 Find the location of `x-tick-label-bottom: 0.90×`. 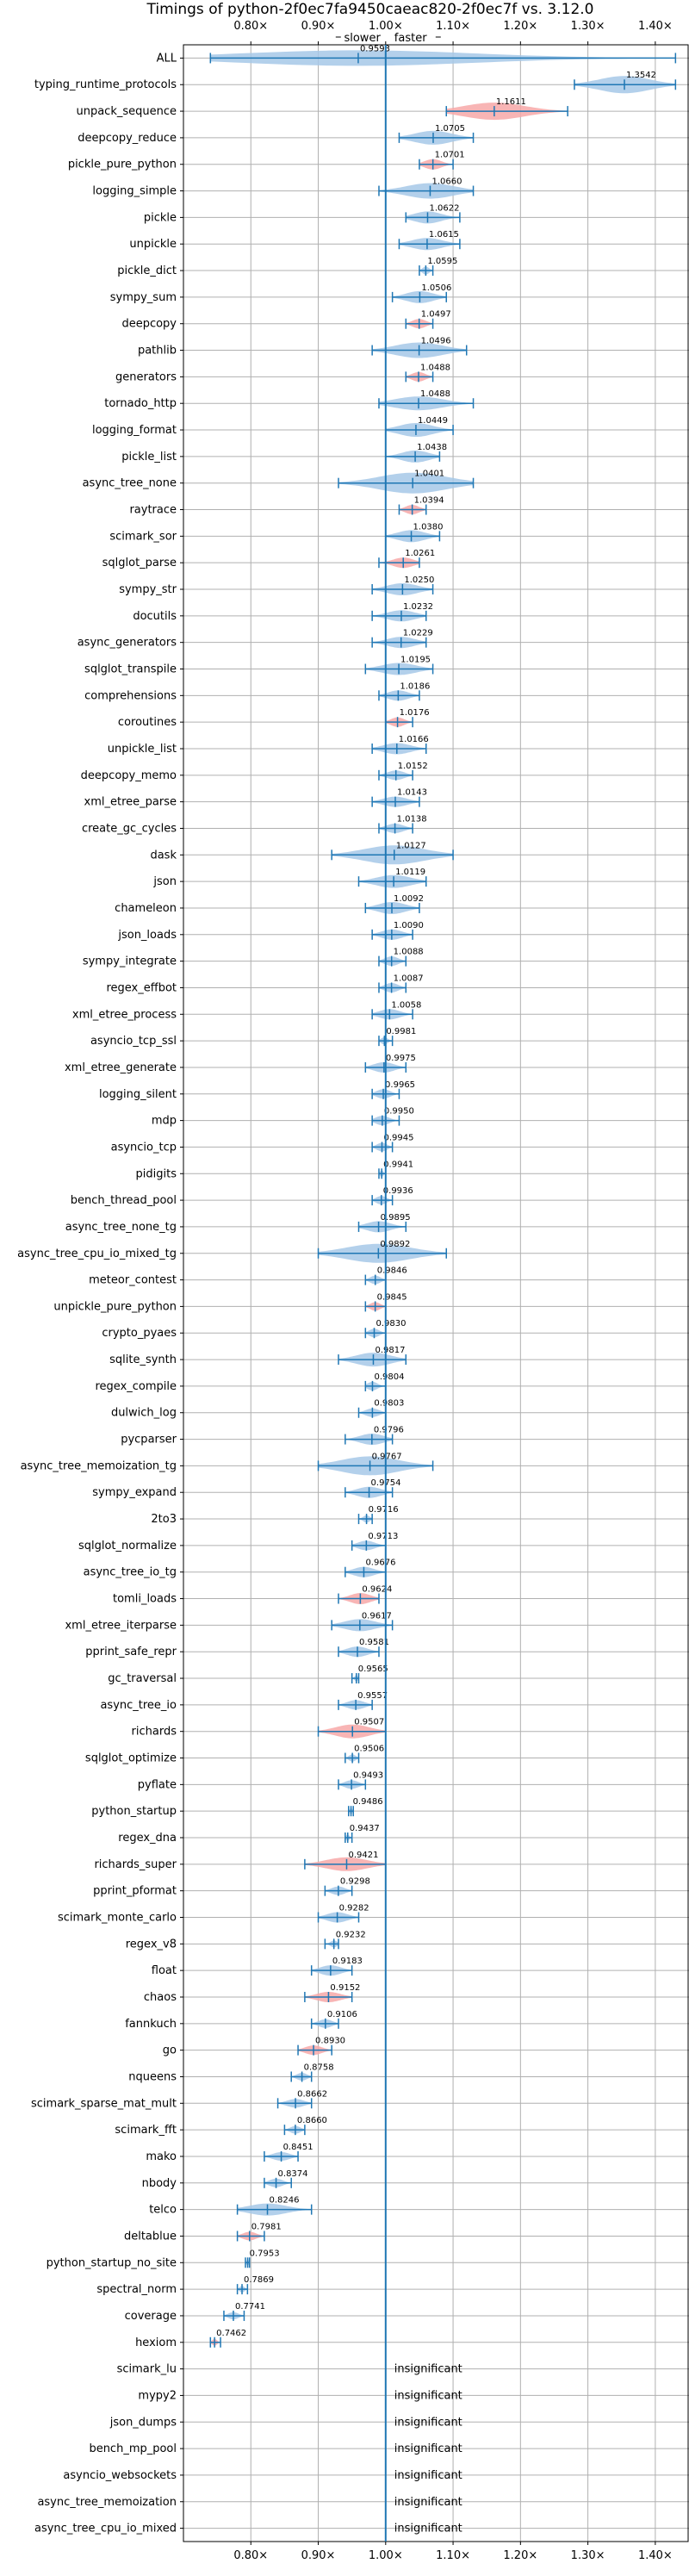

x-tick-label-bottom: 0.90× is located at coordinates (318, 2556).